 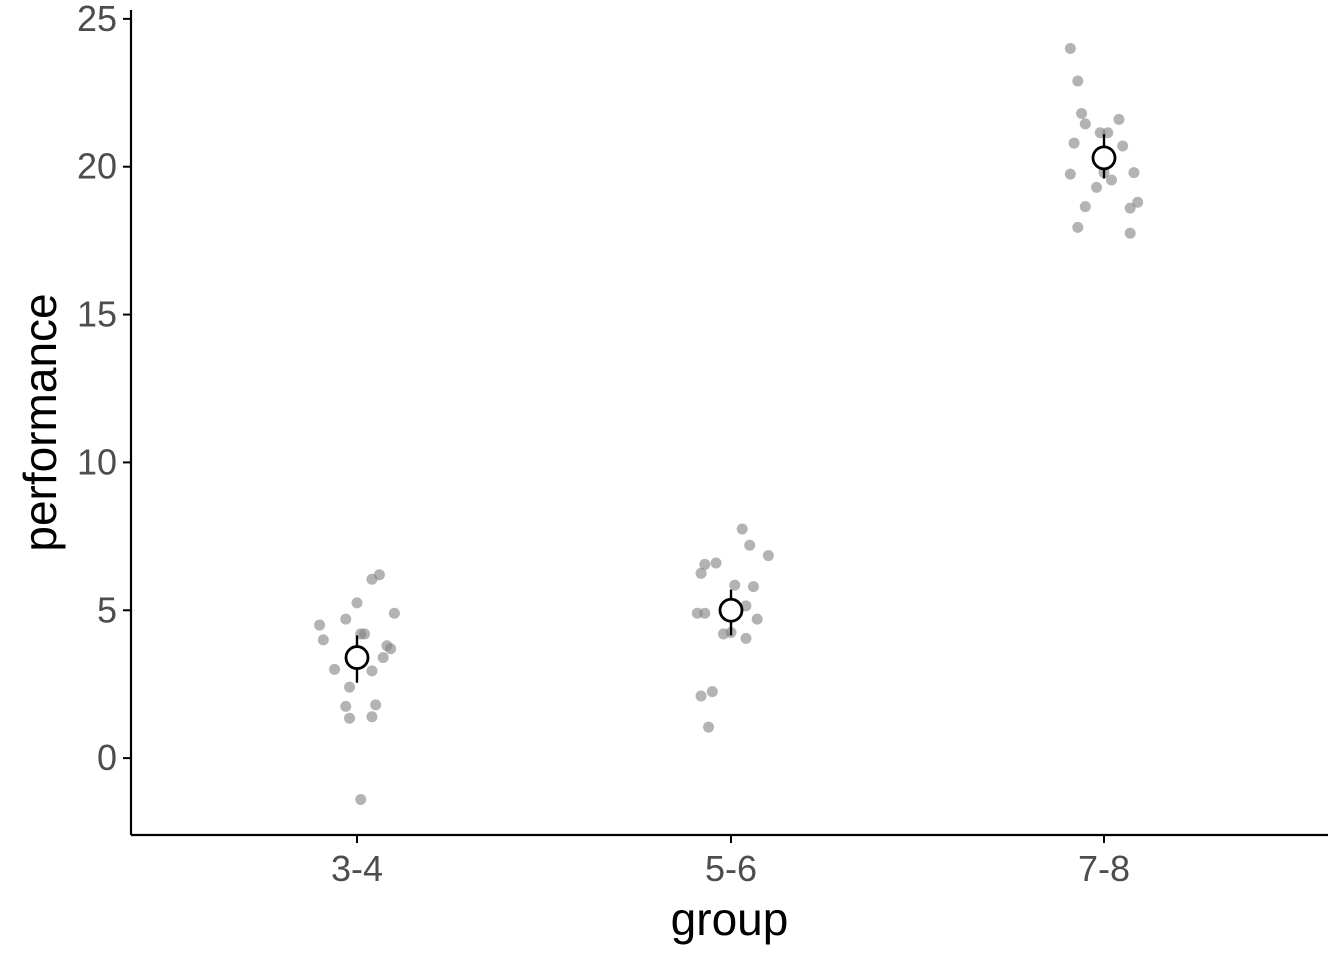 I want to click on x-tick-label: 7-8, so click(x=1104, y=868).